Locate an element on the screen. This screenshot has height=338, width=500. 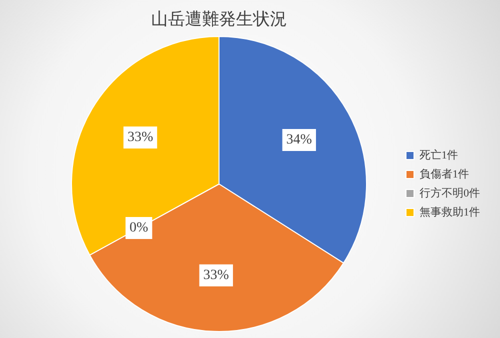
legend-label: 無事救助1件 is located at coordinates (450, 211).